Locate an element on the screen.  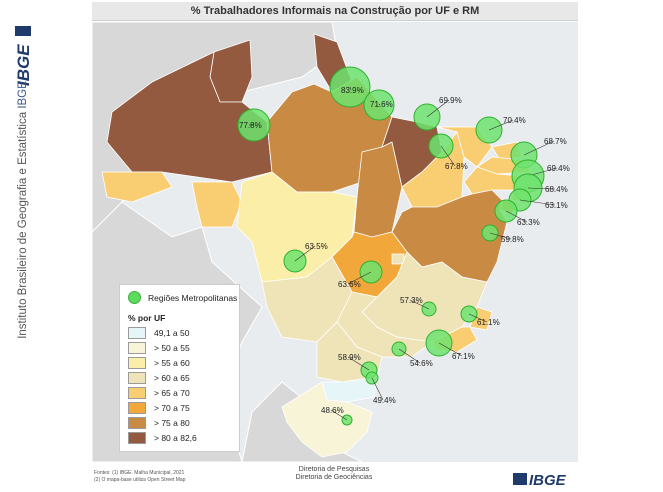
legend-class-label: > 50 a 55 is located at coordinates (172, 348).